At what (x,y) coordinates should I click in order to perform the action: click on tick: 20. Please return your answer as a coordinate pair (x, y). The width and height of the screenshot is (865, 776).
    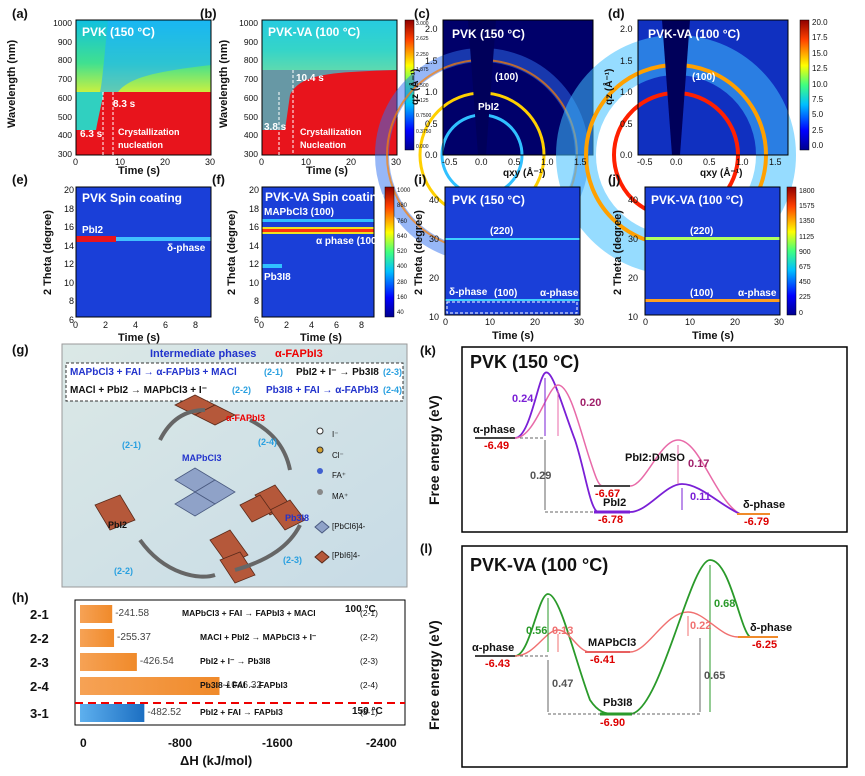
    Looking at the image, I should click on (535, 322).